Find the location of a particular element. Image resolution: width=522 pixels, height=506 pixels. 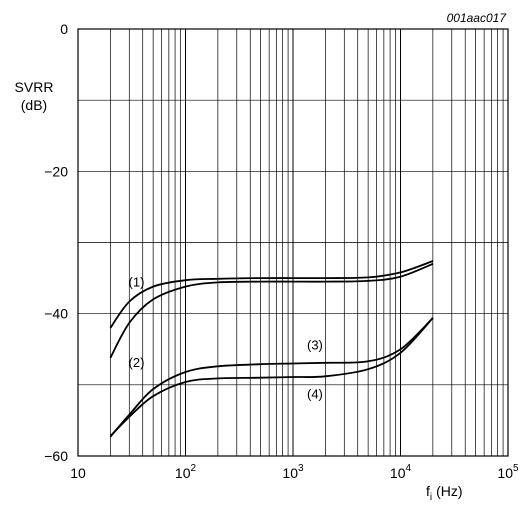

x-tick-label: 10⁵ is located at coordinates (508, 472).